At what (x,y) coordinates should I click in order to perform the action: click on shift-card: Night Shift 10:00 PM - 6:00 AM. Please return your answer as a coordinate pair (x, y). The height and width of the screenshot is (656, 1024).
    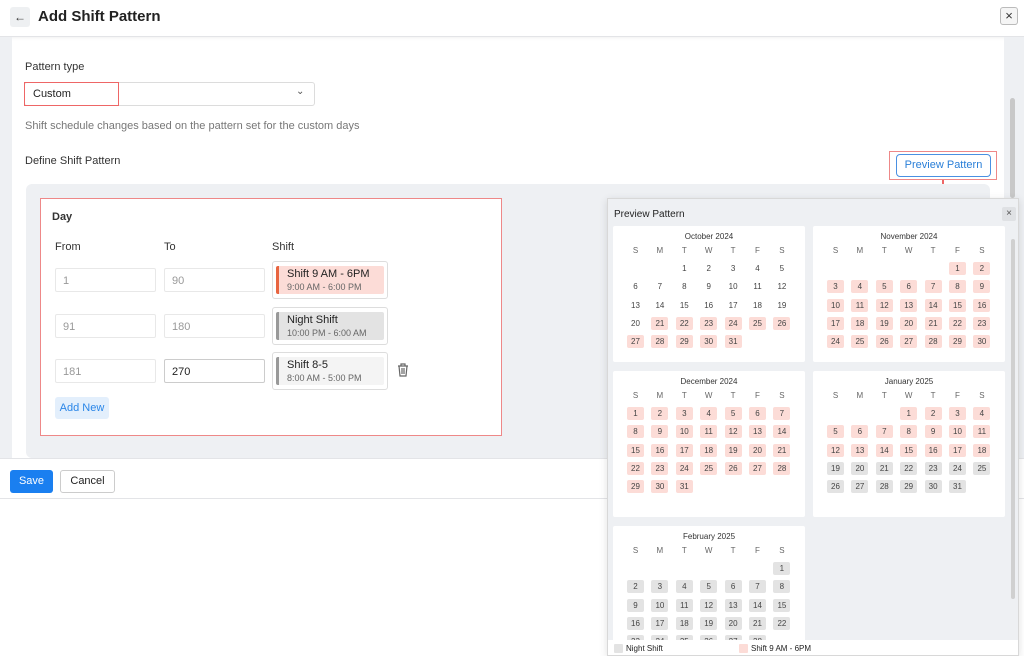
    Looking at the image, I should click on (330, 326).